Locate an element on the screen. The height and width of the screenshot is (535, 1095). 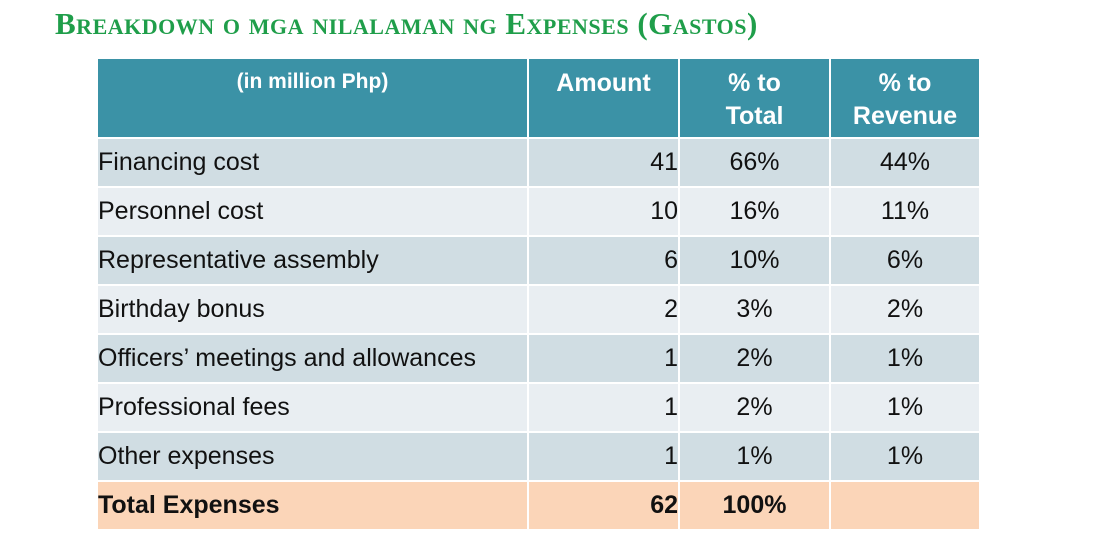
table-row: Representative assembly 6 10% 6% is located at coordinates (538, 260).